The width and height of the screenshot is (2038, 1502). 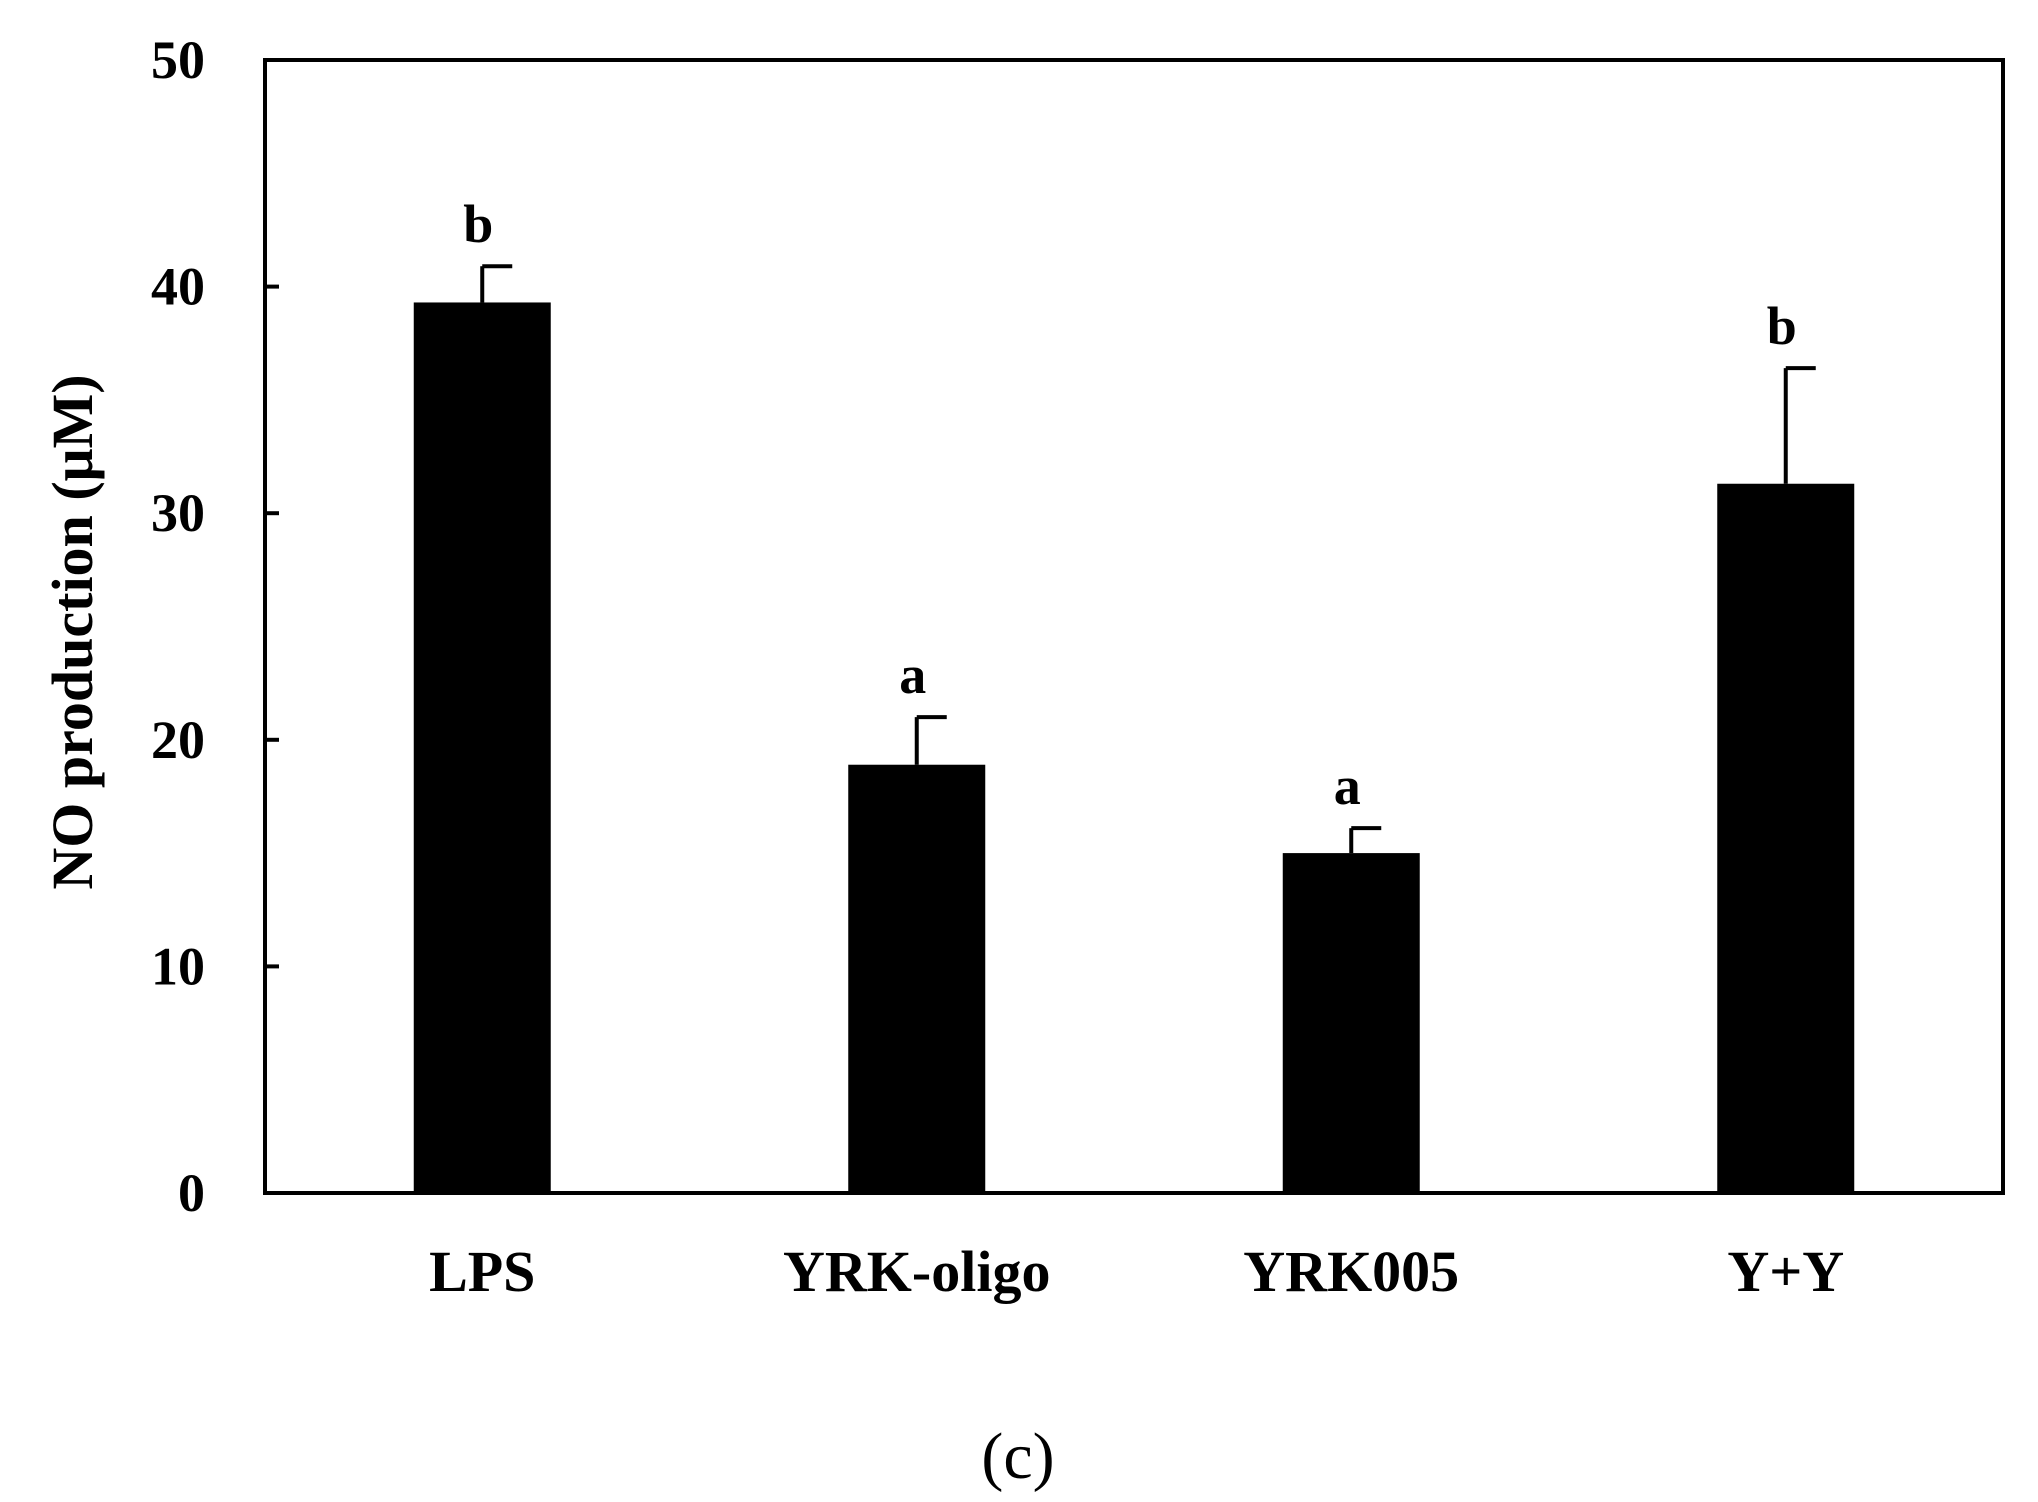 What do you see at coordinates (178, 740) in the screenshot?
I see `y-tick-label: 20` at bounding box center [178, 740].